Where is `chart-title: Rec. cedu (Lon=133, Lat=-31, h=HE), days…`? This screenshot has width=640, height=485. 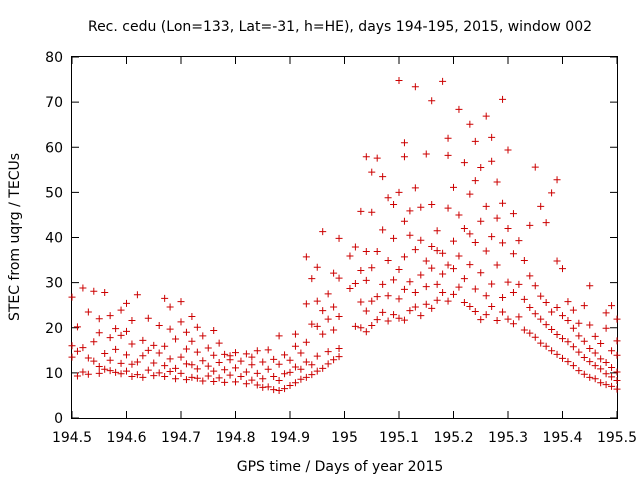 chart-title: Rec. cedu (Lon=133, Lat=-31, h=HE), days… is located at coordinates (340, 27).